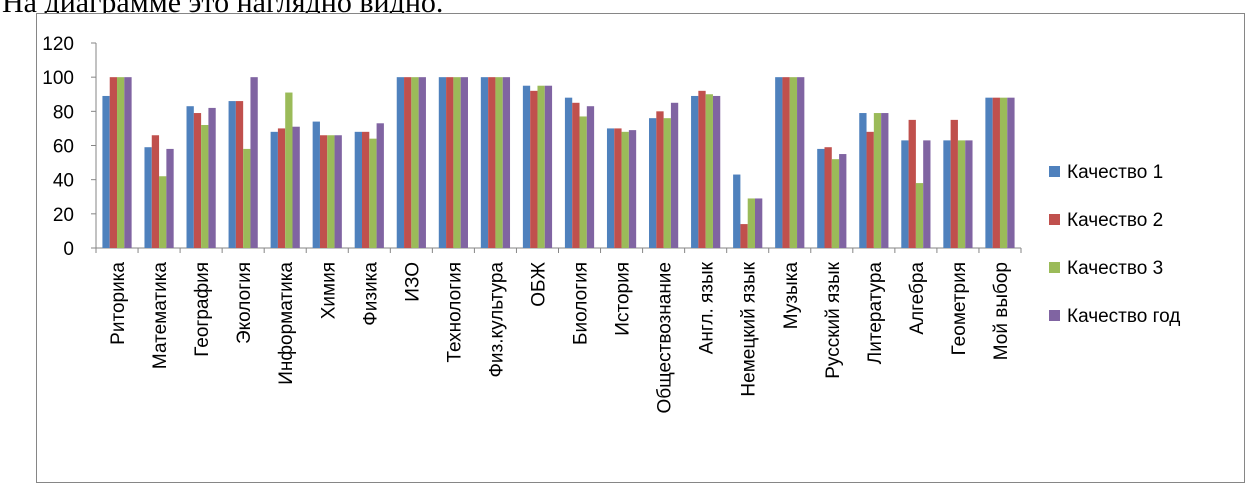  Describe the element at coordinates (202, 309) in the screenshot. I see `x-category-label: География` at that location.